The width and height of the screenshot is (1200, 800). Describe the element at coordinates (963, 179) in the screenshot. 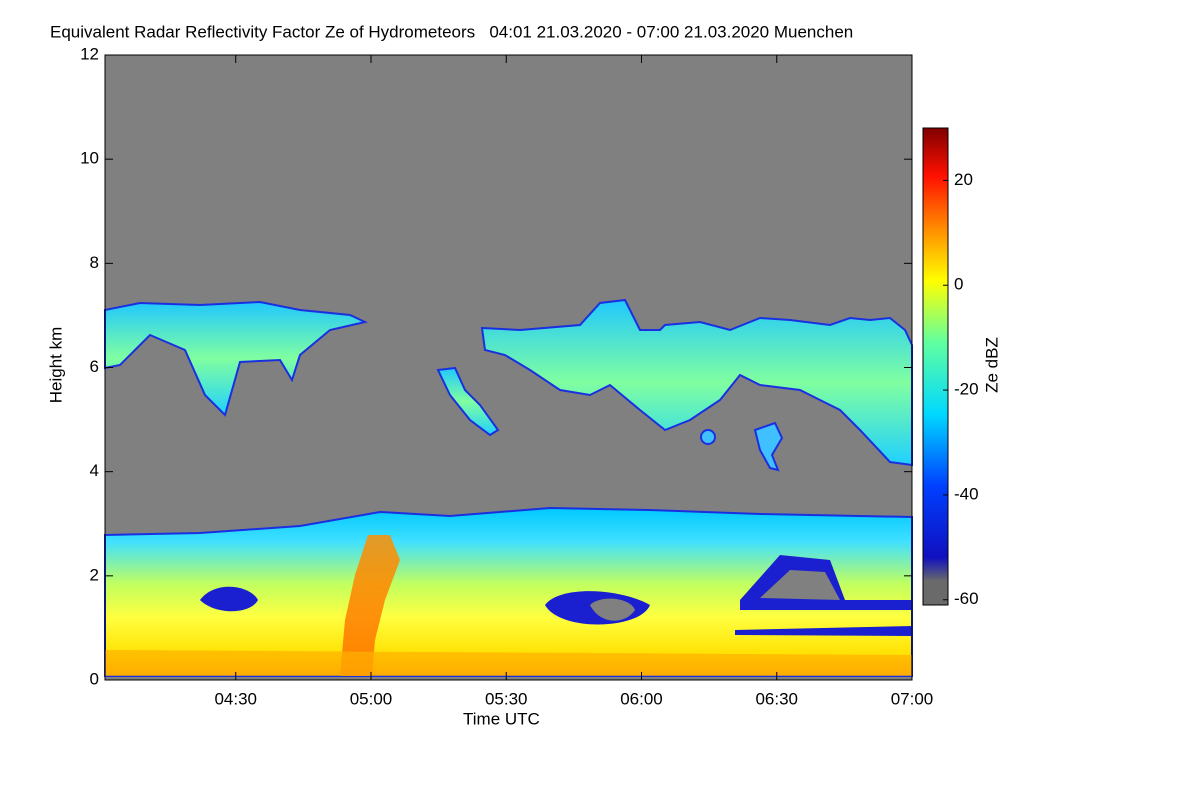

I see `colorbar-tick-label: 20` at that location.